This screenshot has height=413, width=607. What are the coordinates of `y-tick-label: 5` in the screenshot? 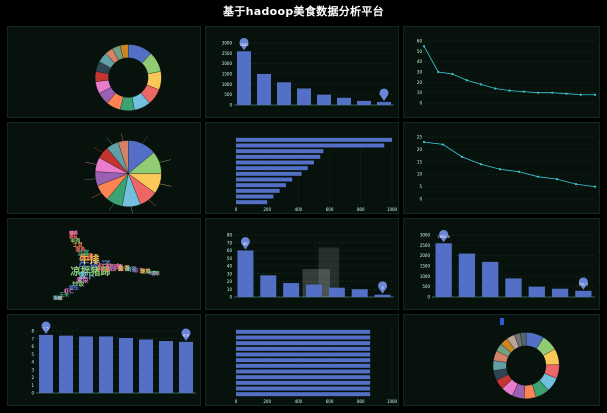 It's located at (32, 354).